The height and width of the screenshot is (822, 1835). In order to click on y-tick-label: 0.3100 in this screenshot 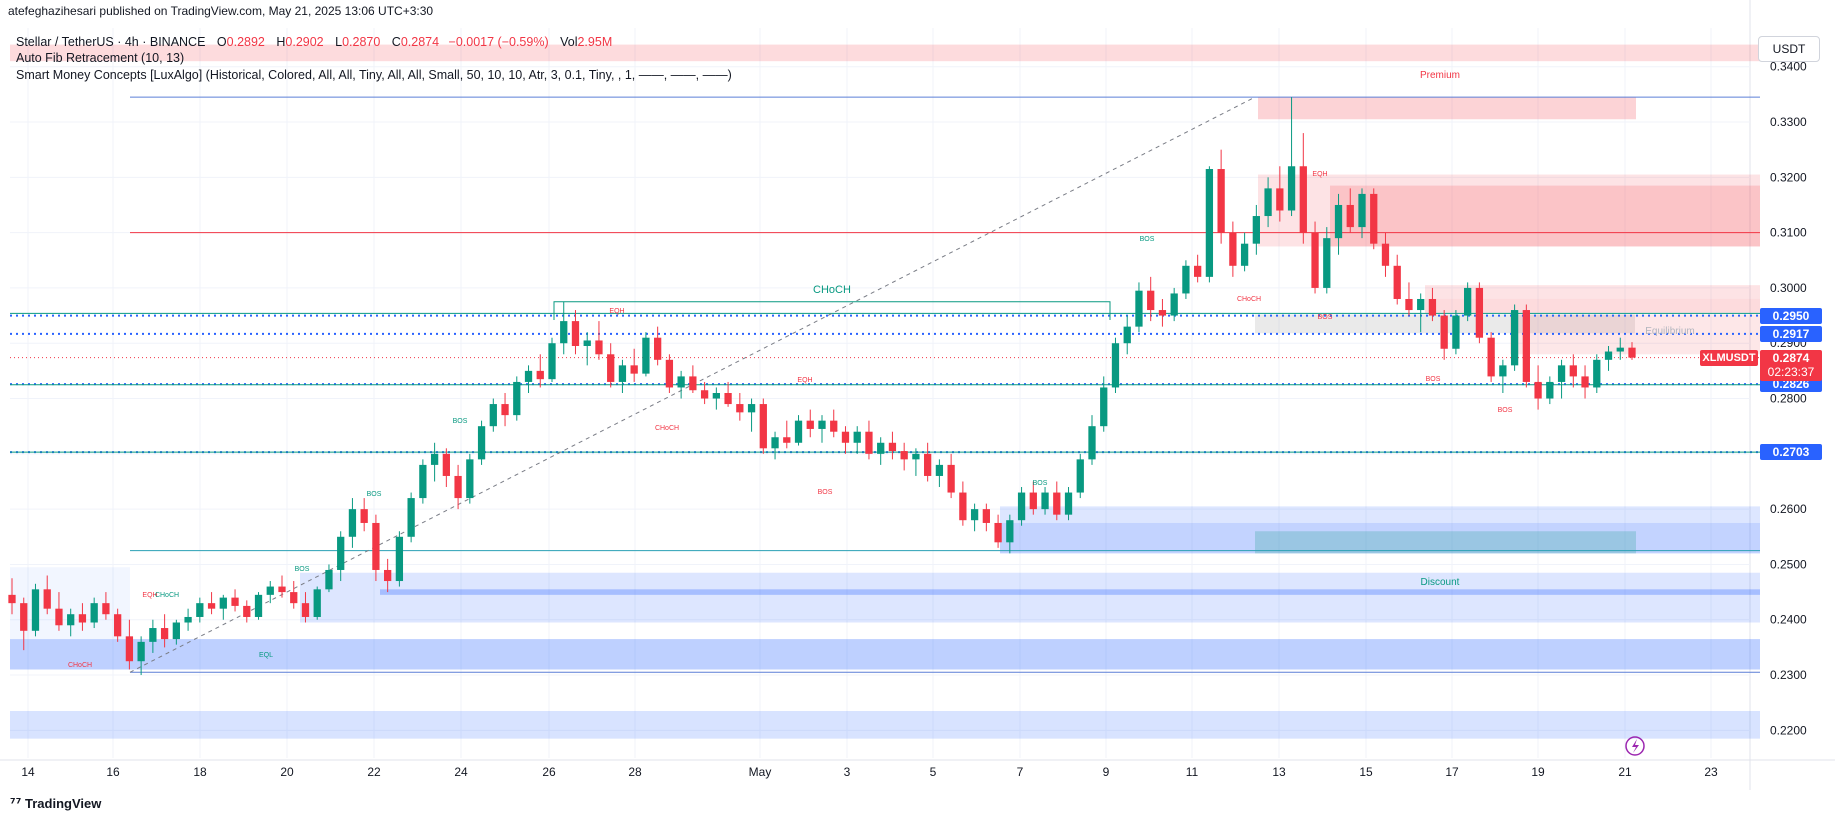, I will do `click(1788, 233)`.